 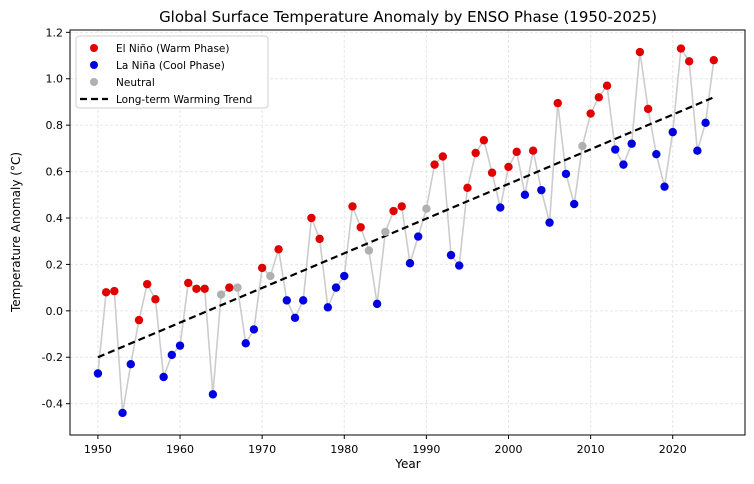 What do you see at coordinates (55, 125) in the screenshot?
I see `y-tick-label: 0.8` at bounding box center [55, 125].